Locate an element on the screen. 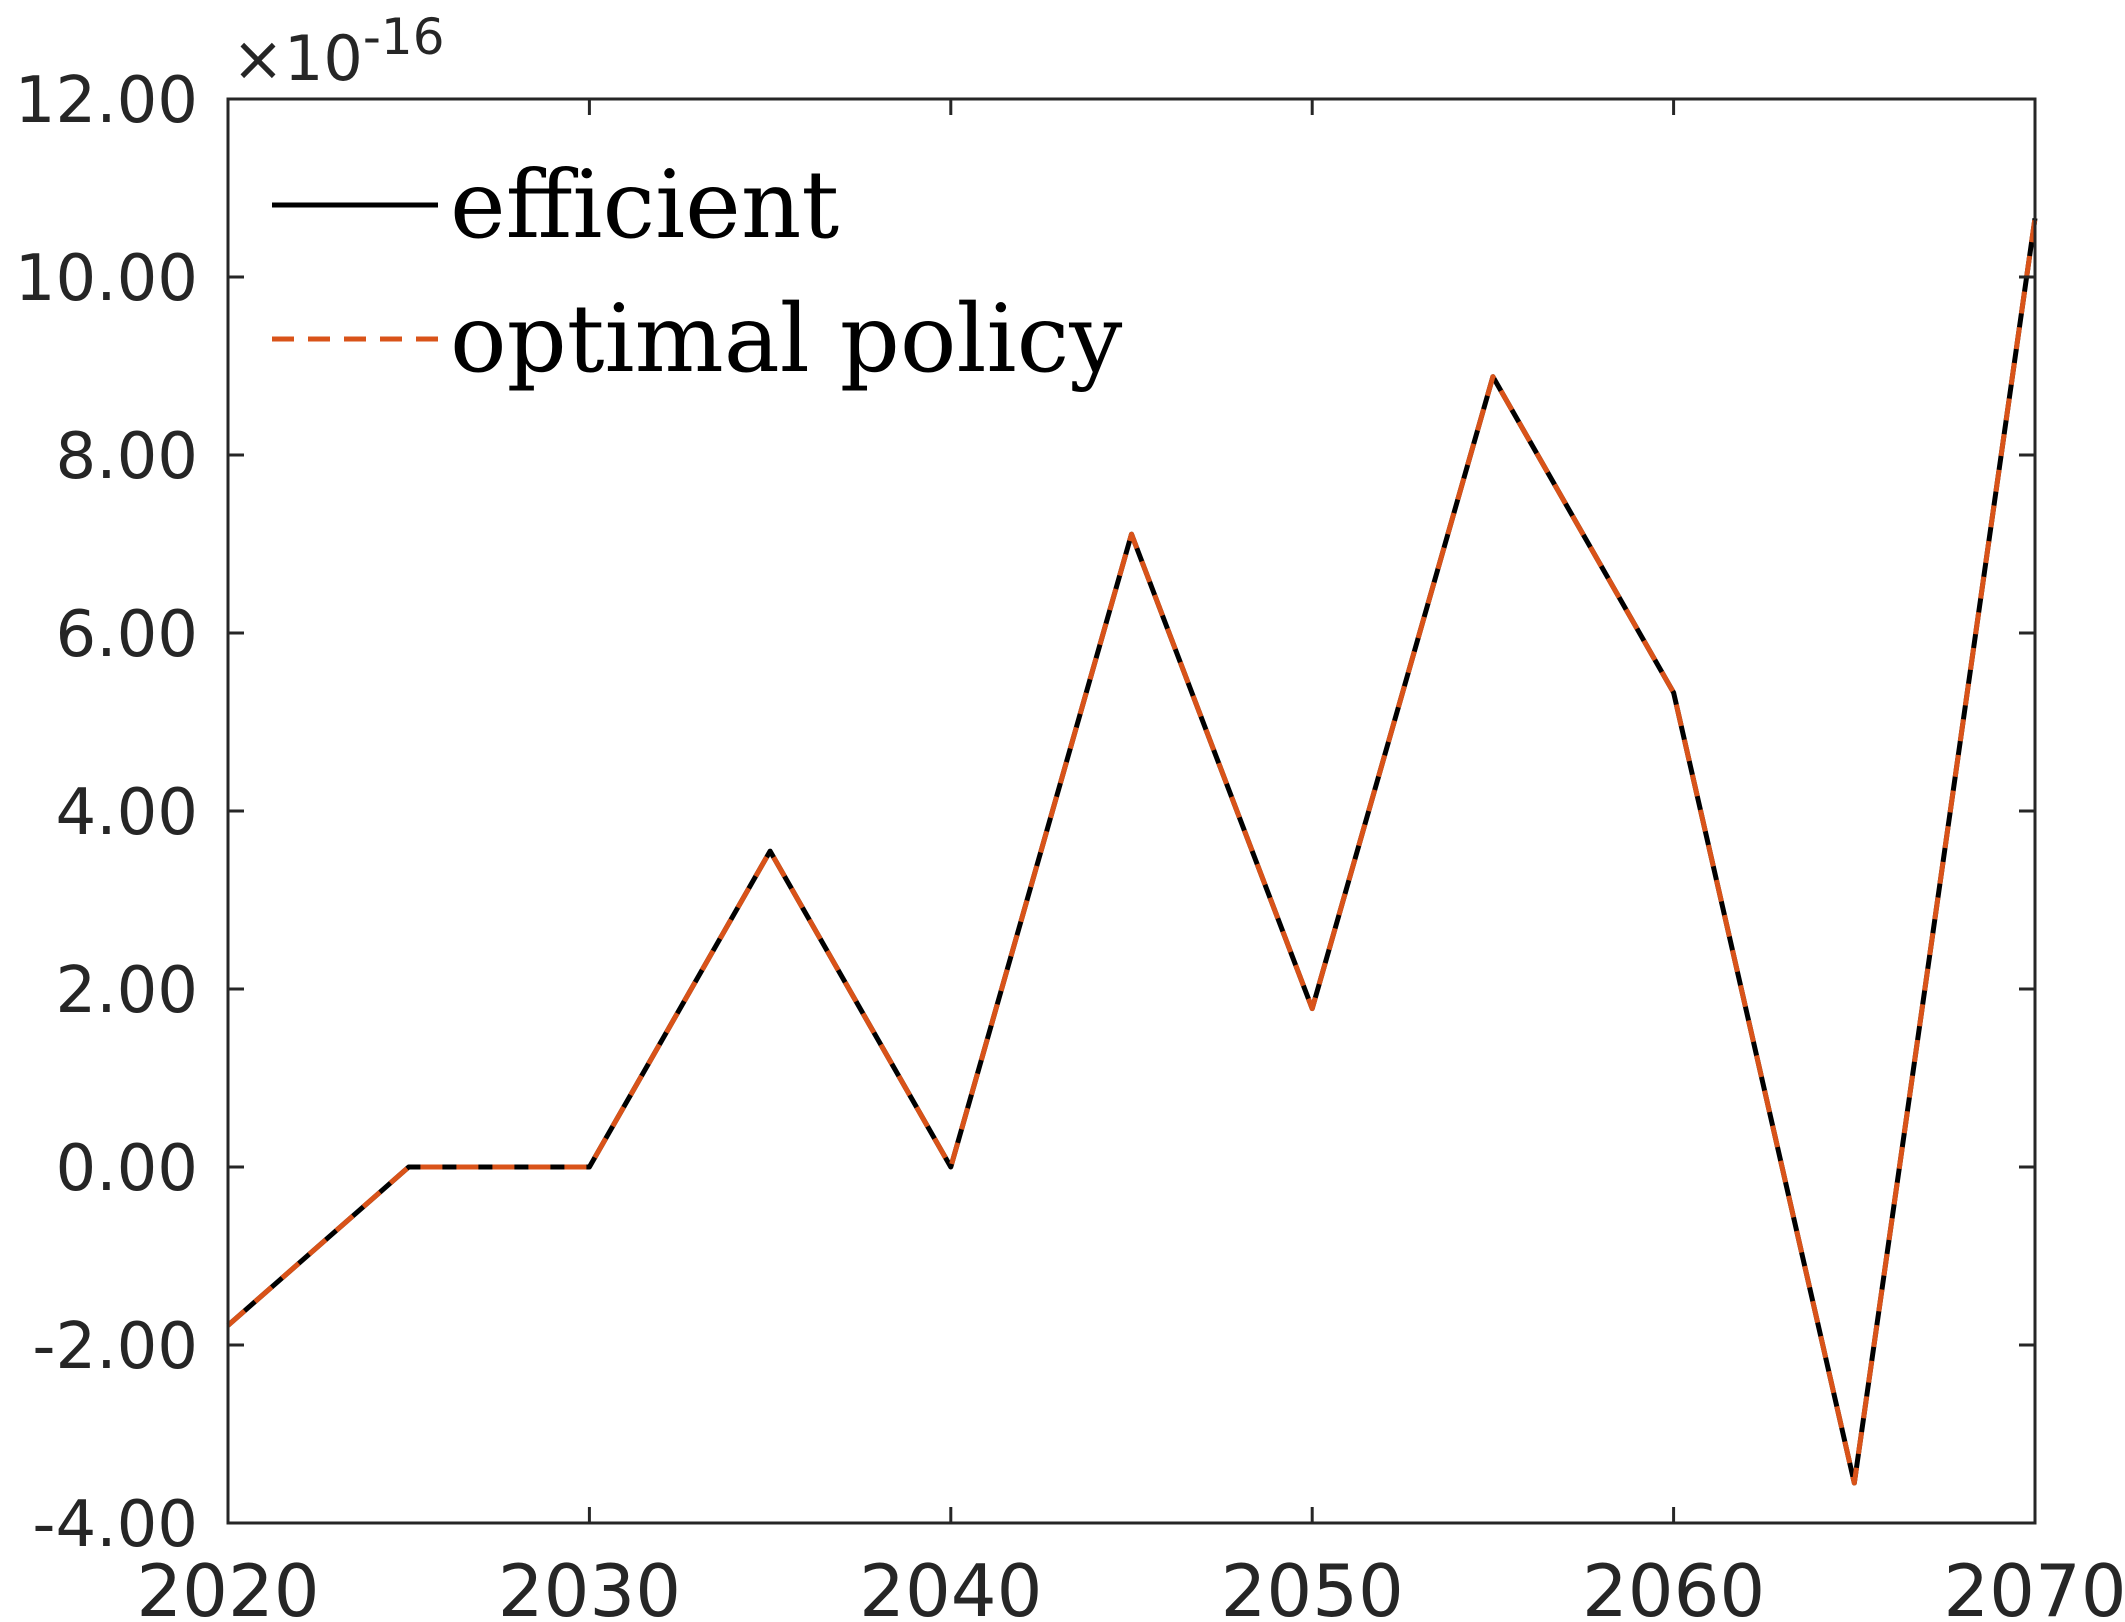 The width and height of the screenshot is (2125, 1622). legend-label: efficient is located at coordinates (644, 205).